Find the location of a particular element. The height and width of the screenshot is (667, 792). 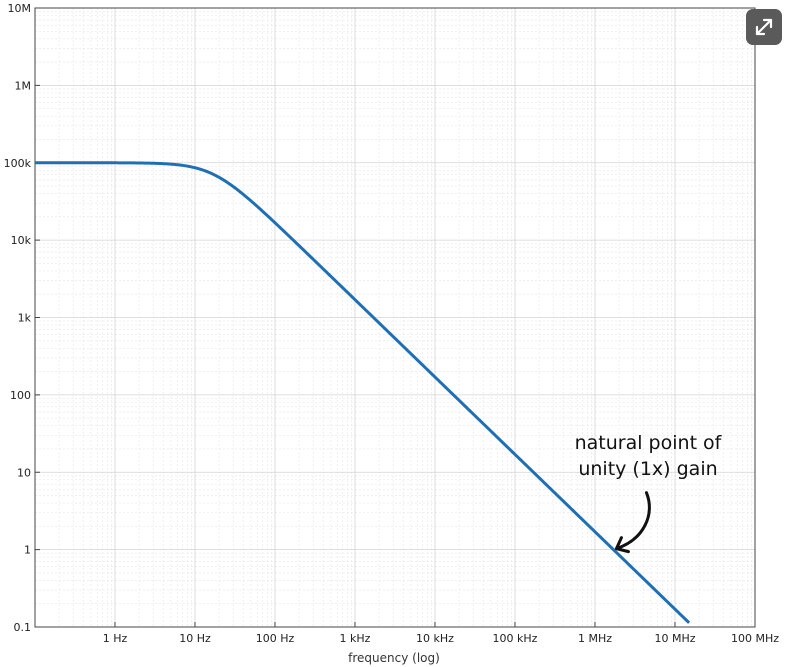

x-tick-label: 1 kHz is located at coordinates (355, 638).